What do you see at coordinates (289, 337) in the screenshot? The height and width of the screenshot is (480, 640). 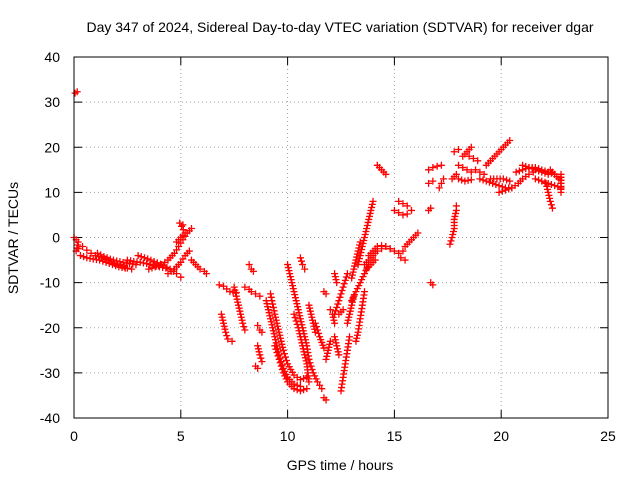 I see `series-s22` at bounding box center [289, 337].